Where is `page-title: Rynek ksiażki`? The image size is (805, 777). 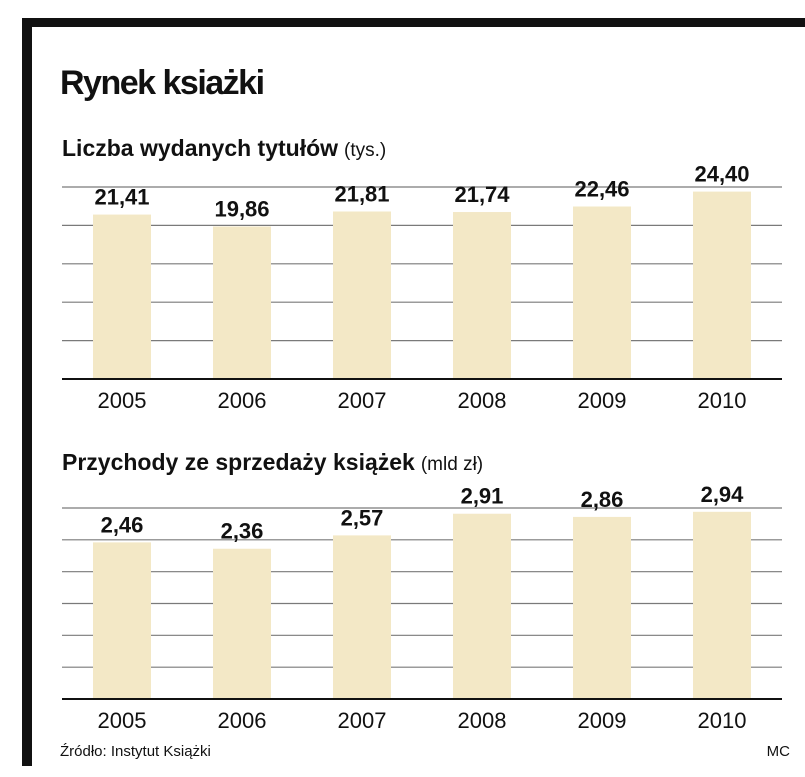 page-title: Rynek ksiażki is located at coordinates (162, 83).